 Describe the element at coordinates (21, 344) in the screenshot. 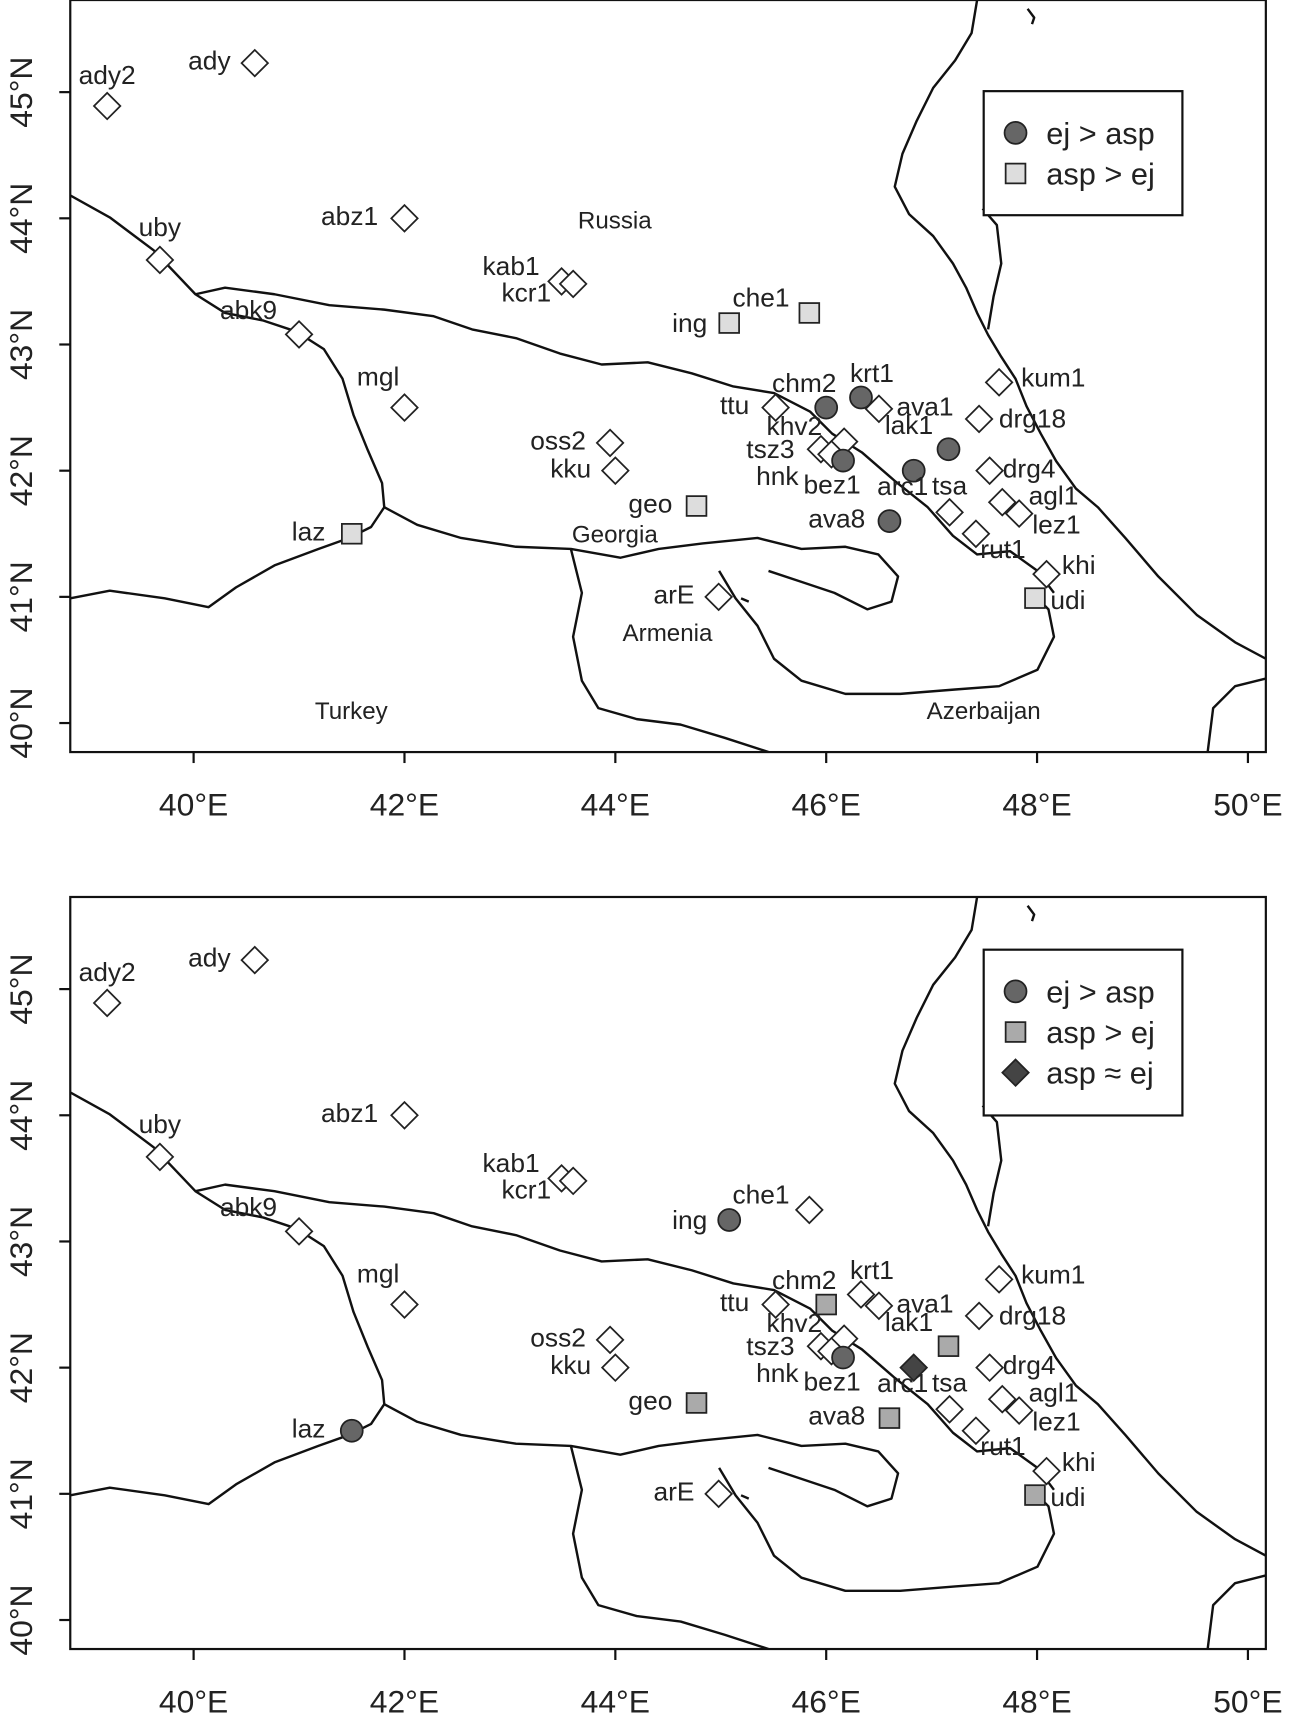

I see `y-tick-label: 43°N` at that location.